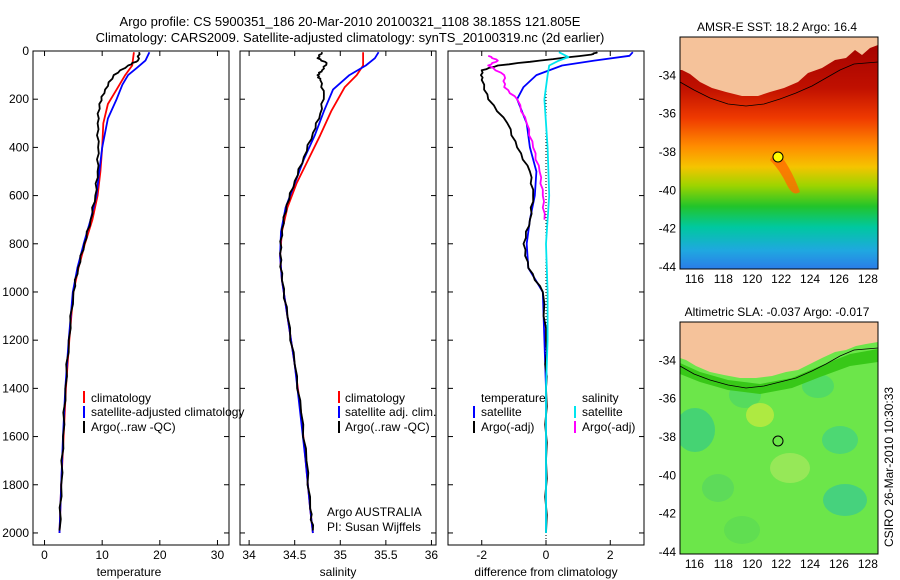  I want to click on argo-australia-label: Argo AUSTRALIA, so click(374, 512).